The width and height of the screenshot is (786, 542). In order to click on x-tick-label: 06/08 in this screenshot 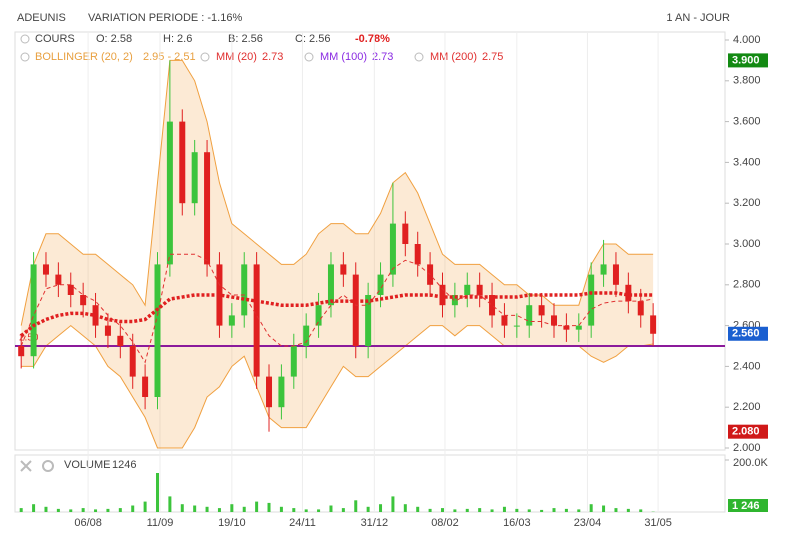, I will do `click(88, 523)`.